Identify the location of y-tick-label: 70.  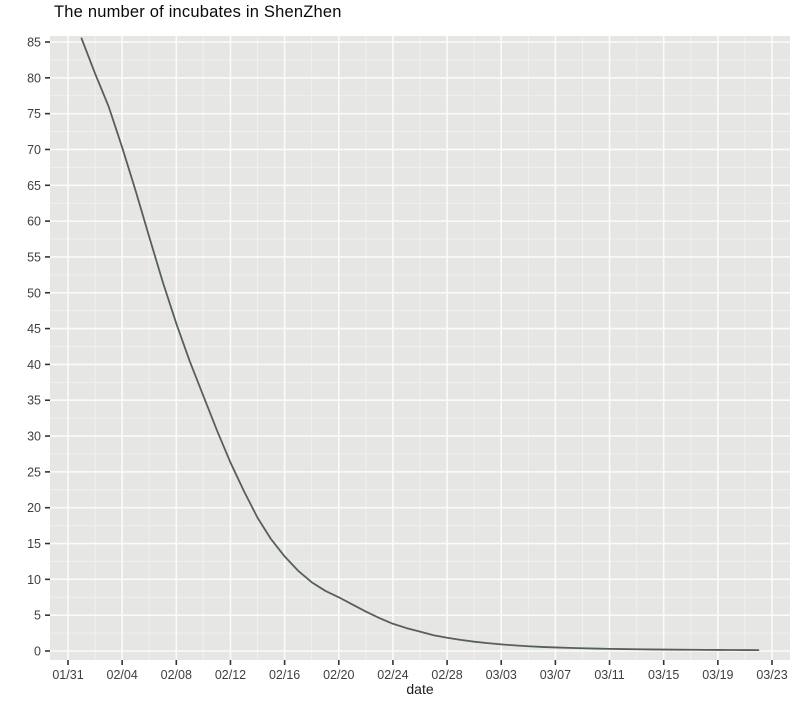
(34, 150).